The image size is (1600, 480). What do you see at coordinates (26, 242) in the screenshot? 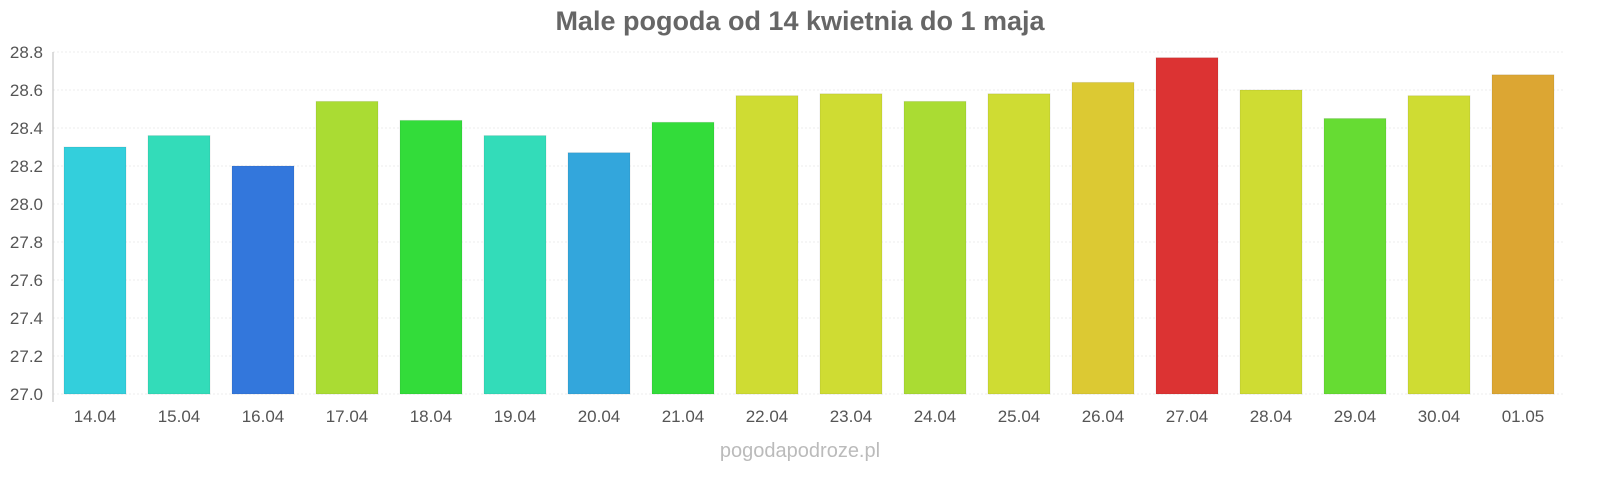
I see `y-tick-label: 27.8` at bounding box center [26, 242].